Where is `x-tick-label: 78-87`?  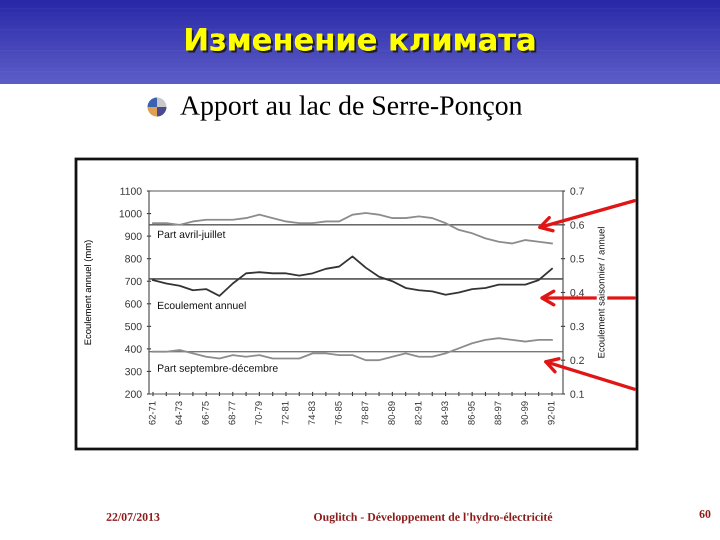
x-tick-label: 78-87 is located at coordinates (365, 413).